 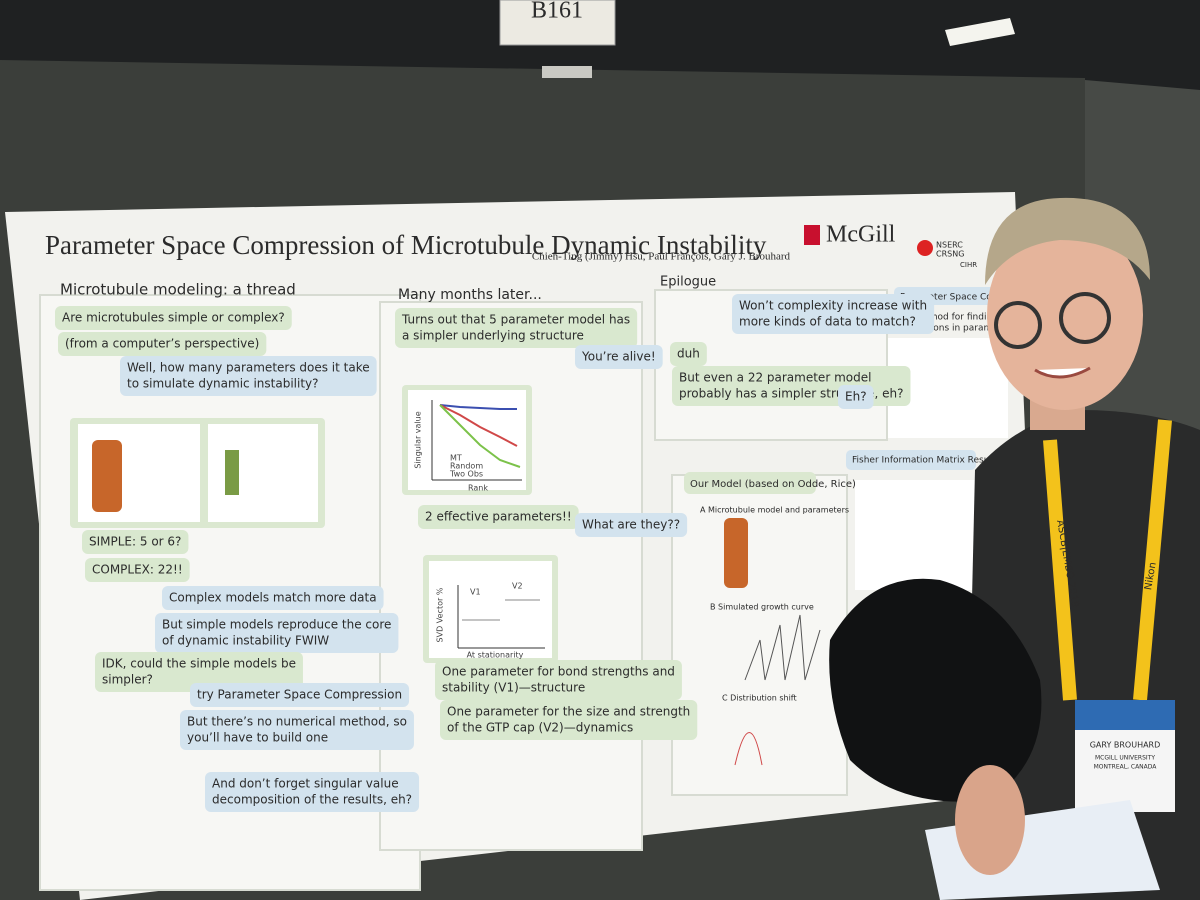 I want to click on sign-text: B161, so click(x=557, y=12).